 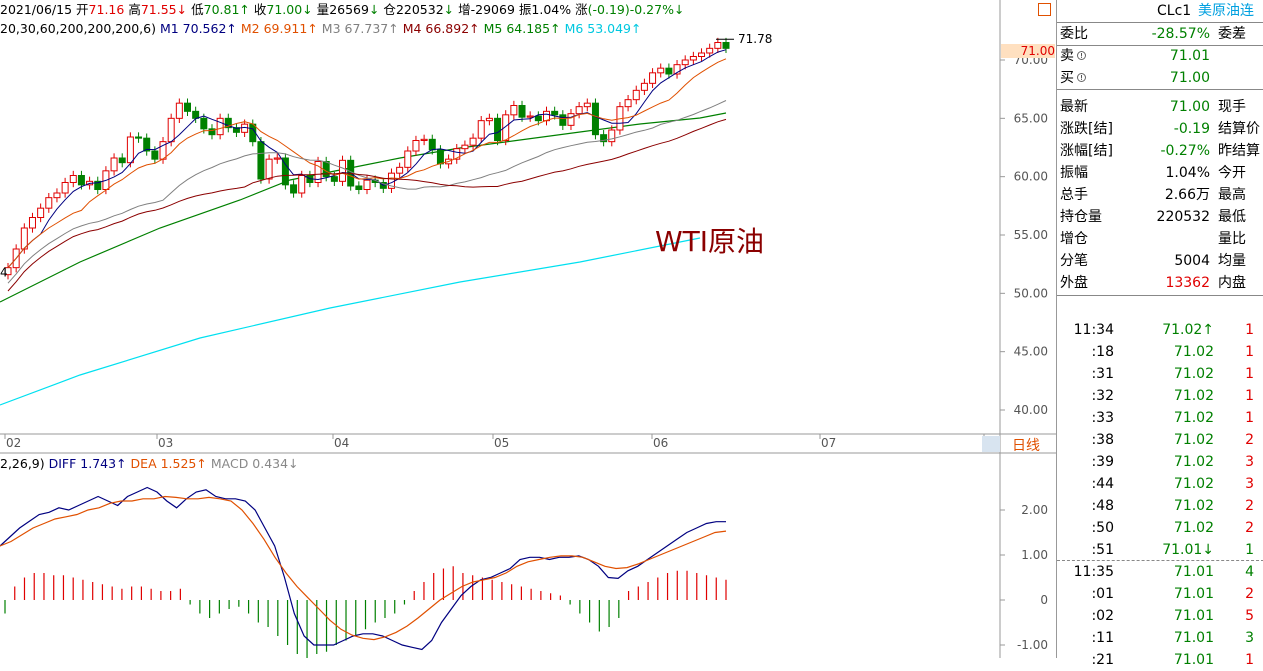 I want to click on ma-m4: M4 66.892↑, so click(x=441, y=28).